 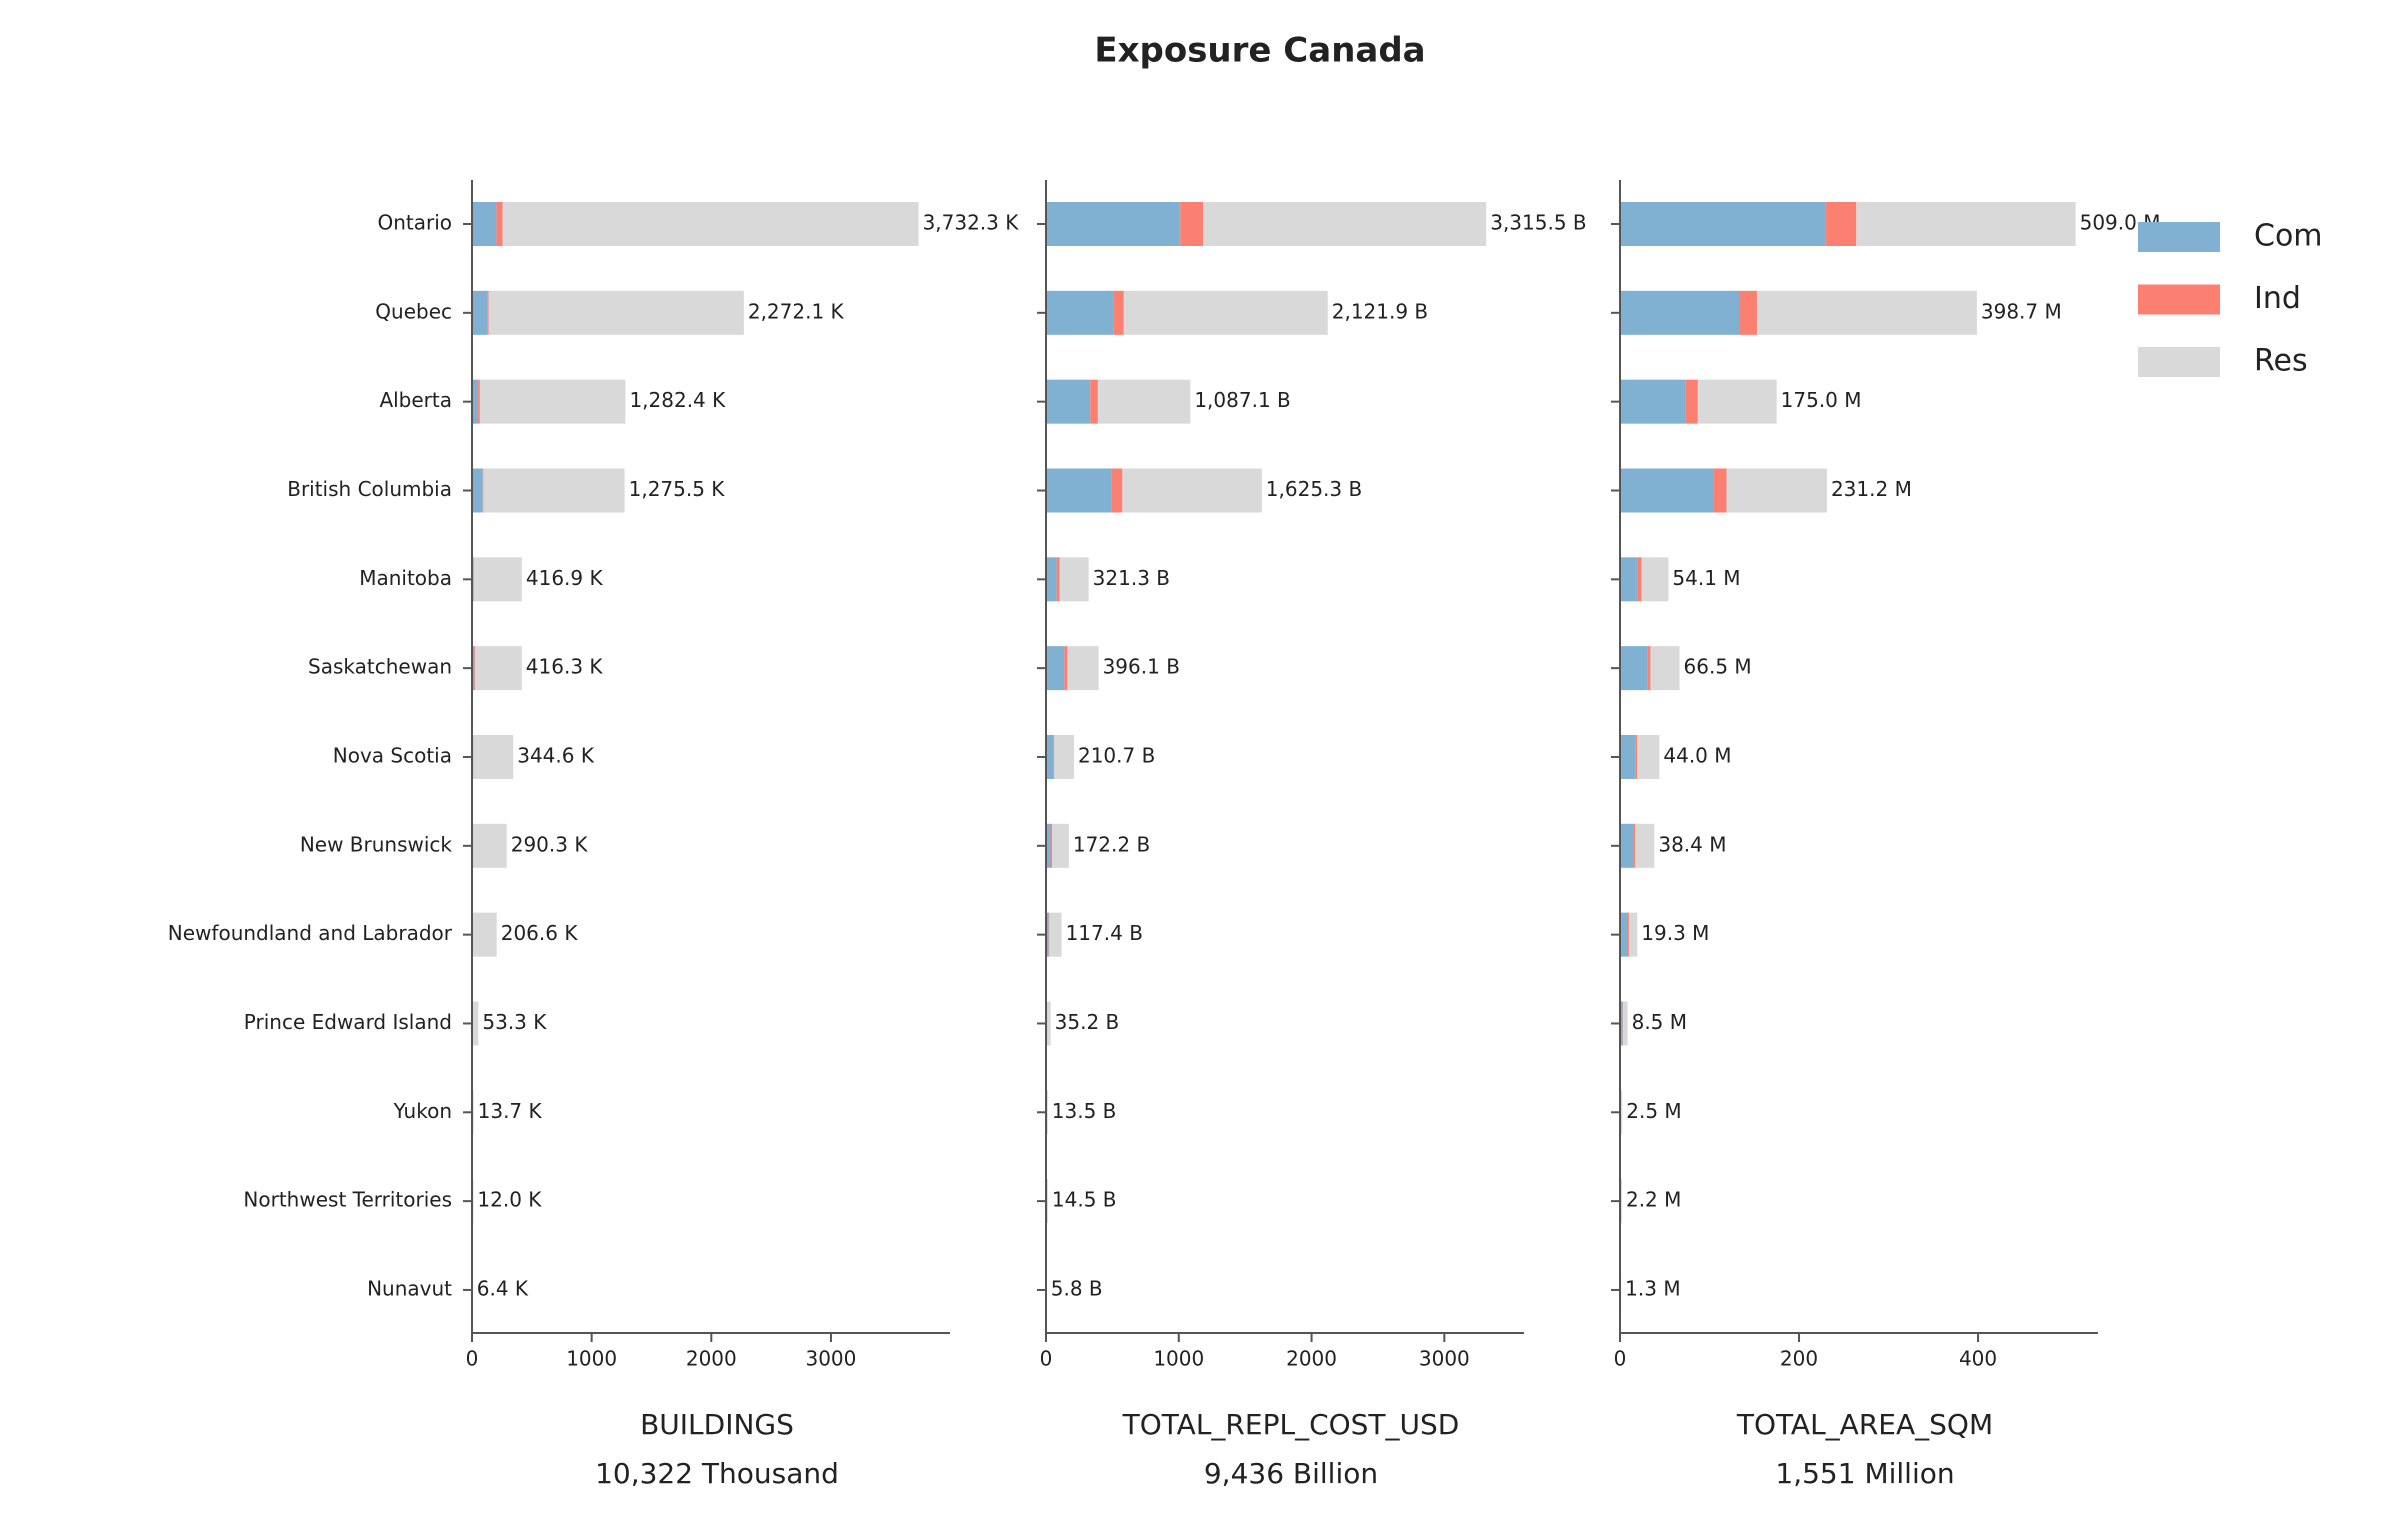 What do you see at coordinates (1314, 489) in the screenshot?
I see `value-label: 1,625.3 B` at bounding box center [1314, 489].